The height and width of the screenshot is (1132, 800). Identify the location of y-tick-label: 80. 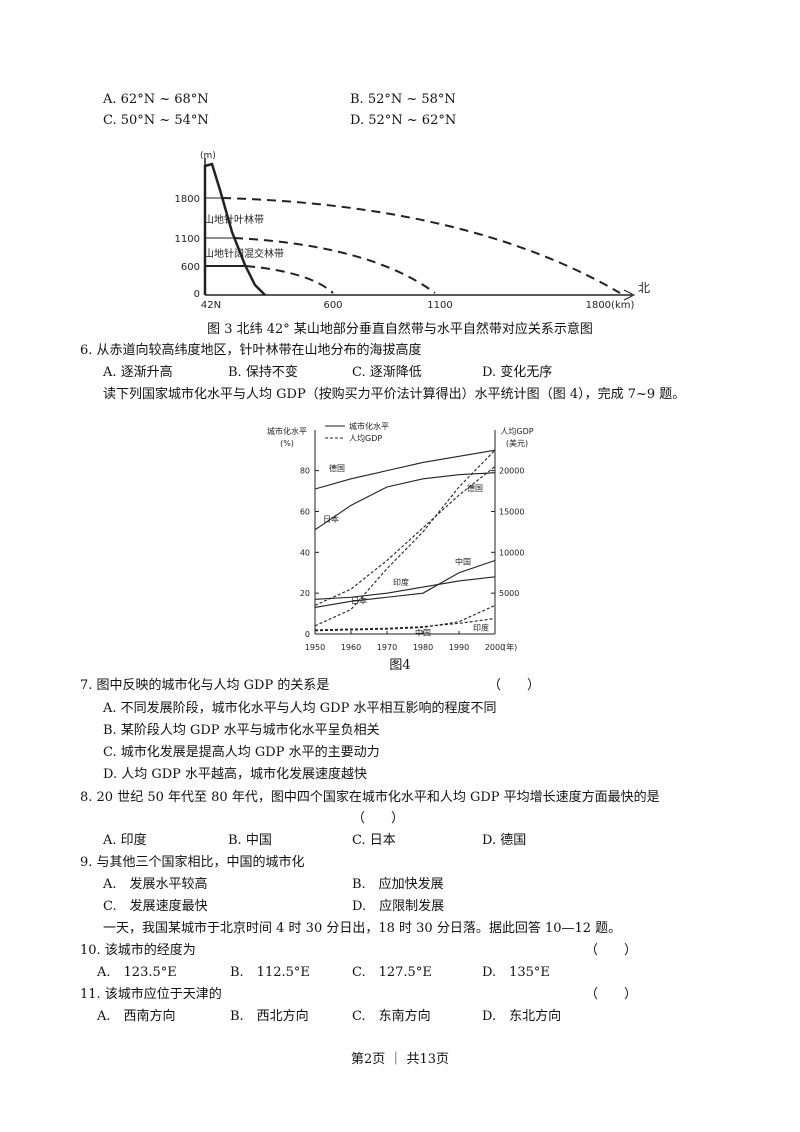
(305, 471).